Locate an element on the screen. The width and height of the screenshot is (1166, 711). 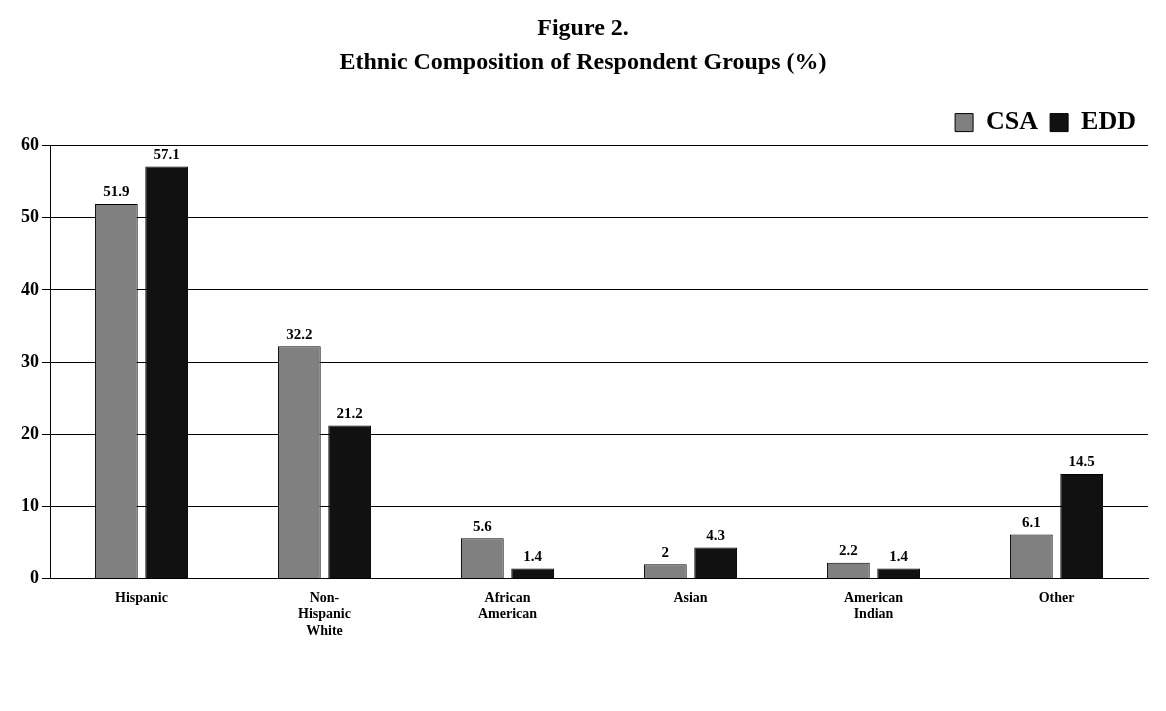
legend-label: EDD is located at coordinates (1109, 121).